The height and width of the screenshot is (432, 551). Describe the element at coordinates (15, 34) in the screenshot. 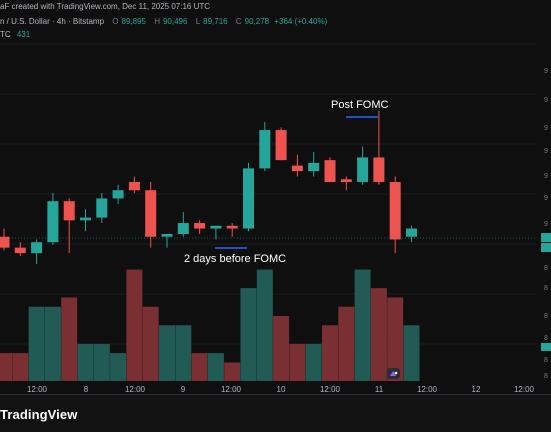

I see `volume-legend: TC 431` at that location.